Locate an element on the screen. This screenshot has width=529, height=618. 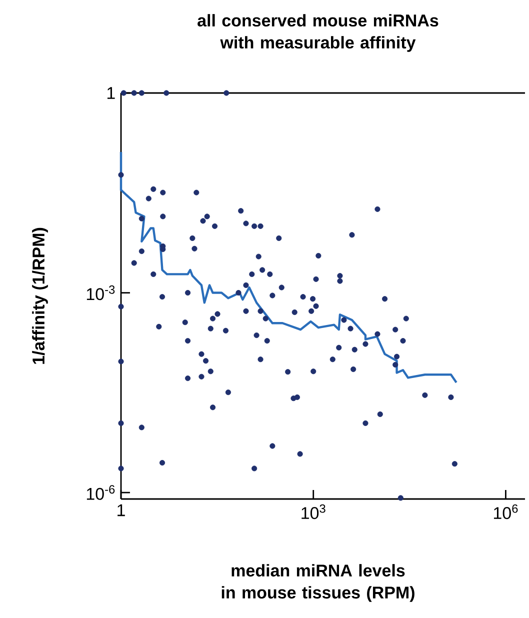
y-tick-label: 1 is located at coordinates (111, 93).